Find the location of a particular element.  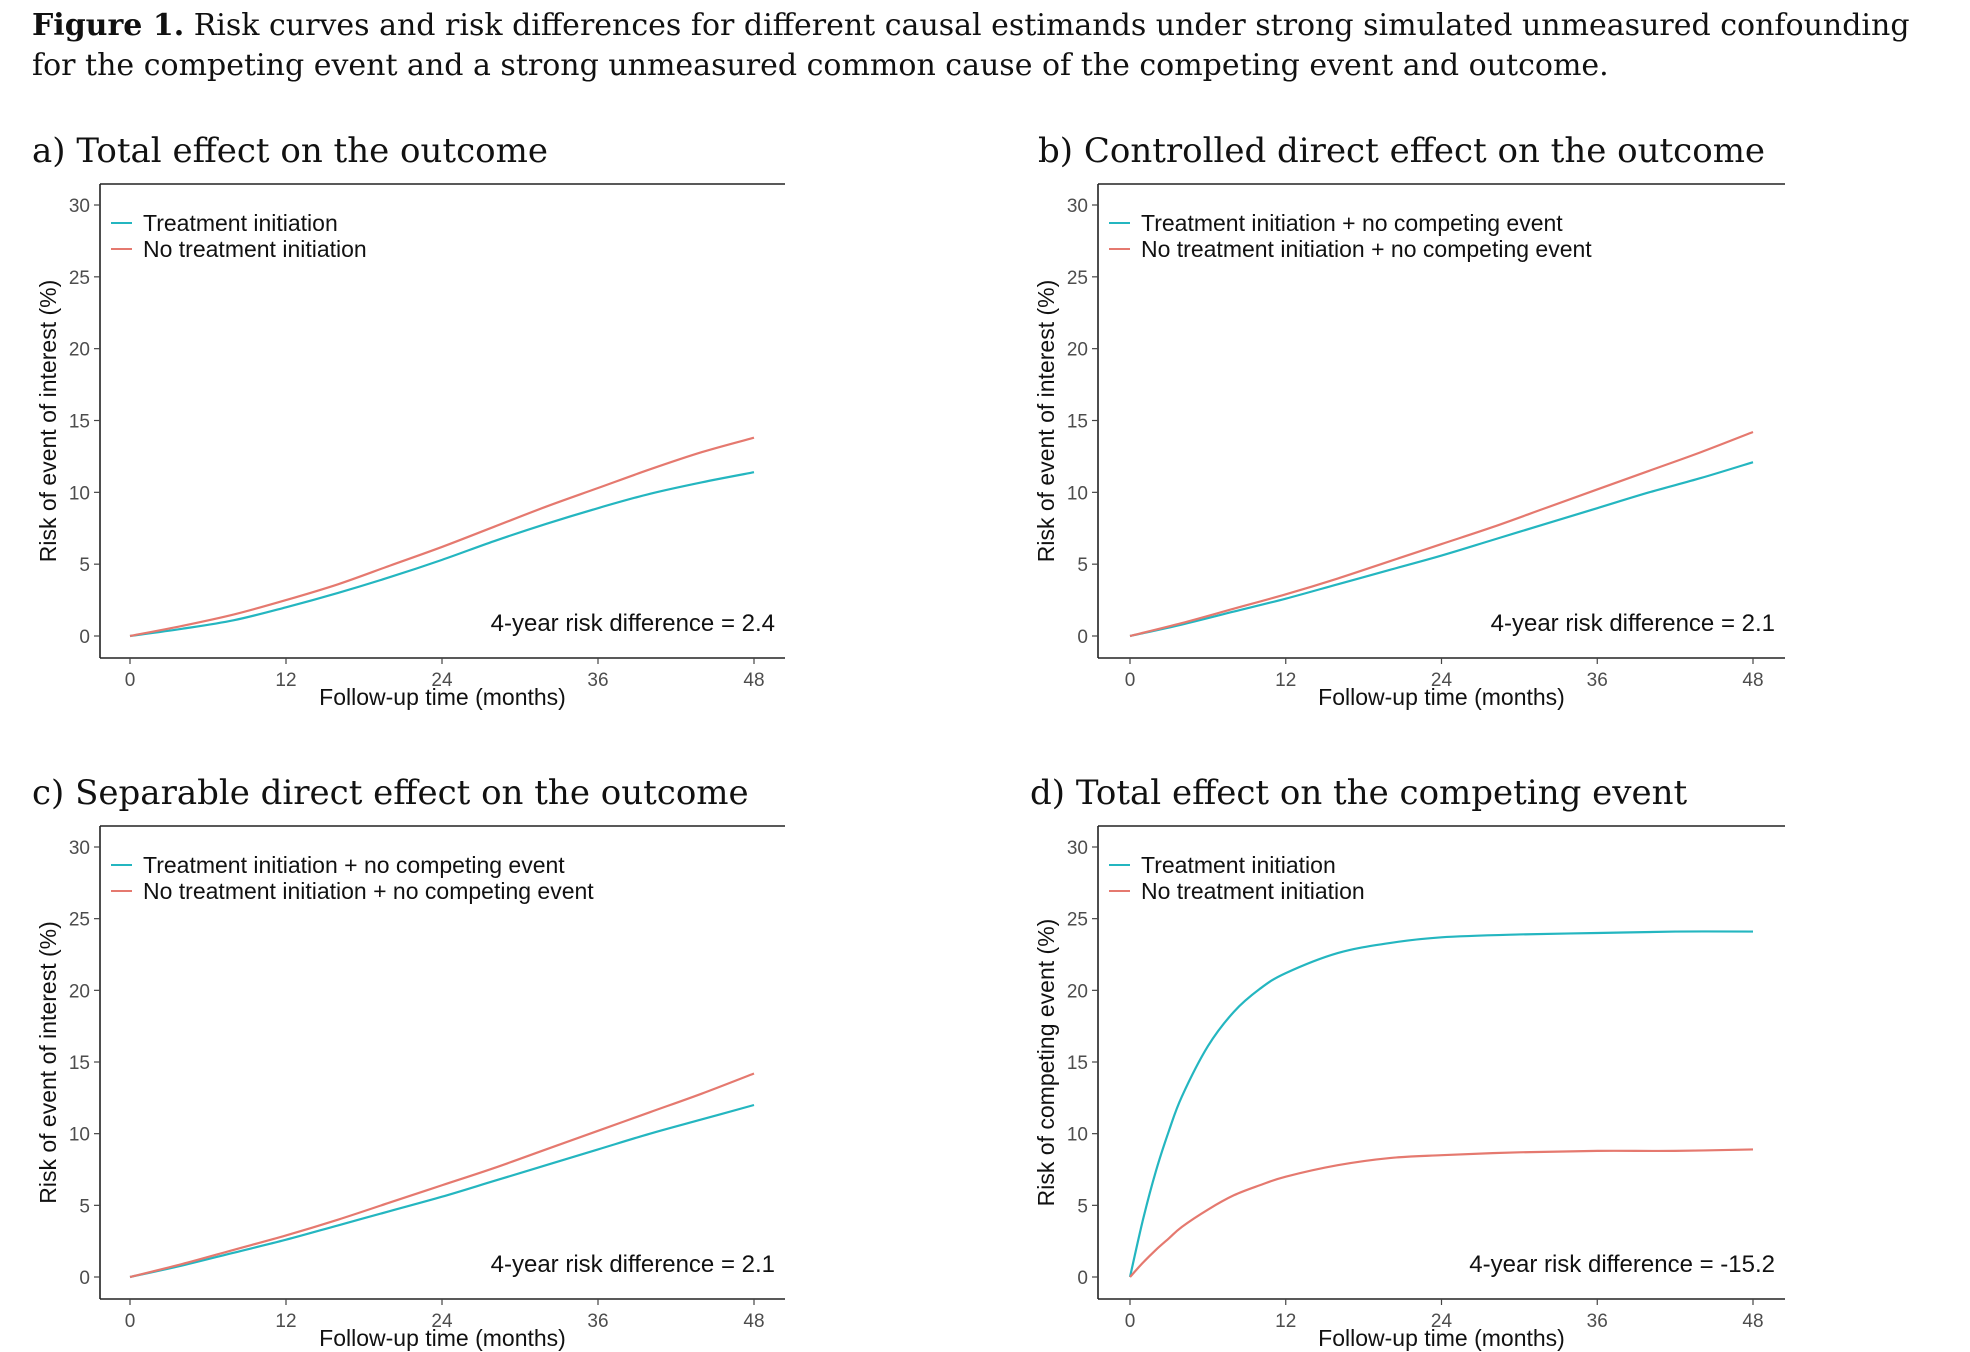

panel-title: d) Total effect on the competing event is located at coordinates (1359, 793).